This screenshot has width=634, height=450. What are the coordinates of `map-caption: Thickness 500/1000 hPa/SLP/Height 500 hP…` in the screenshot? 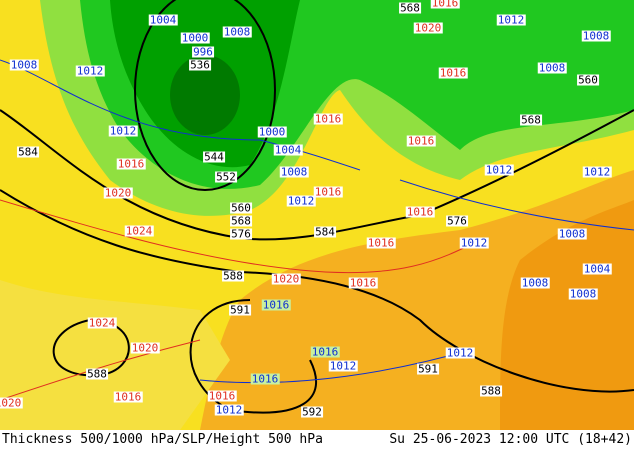 It's located at (317, 440).